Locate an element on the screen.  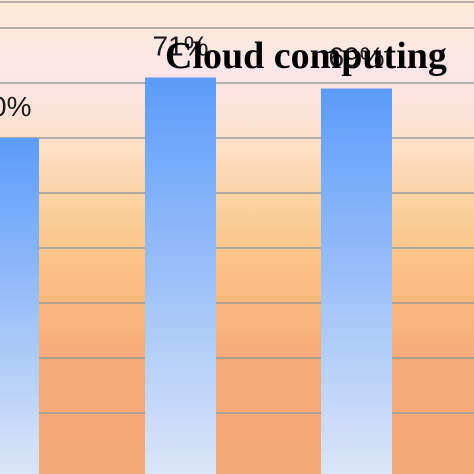
data-label-2: 69% is located at coordinates (356, 57).